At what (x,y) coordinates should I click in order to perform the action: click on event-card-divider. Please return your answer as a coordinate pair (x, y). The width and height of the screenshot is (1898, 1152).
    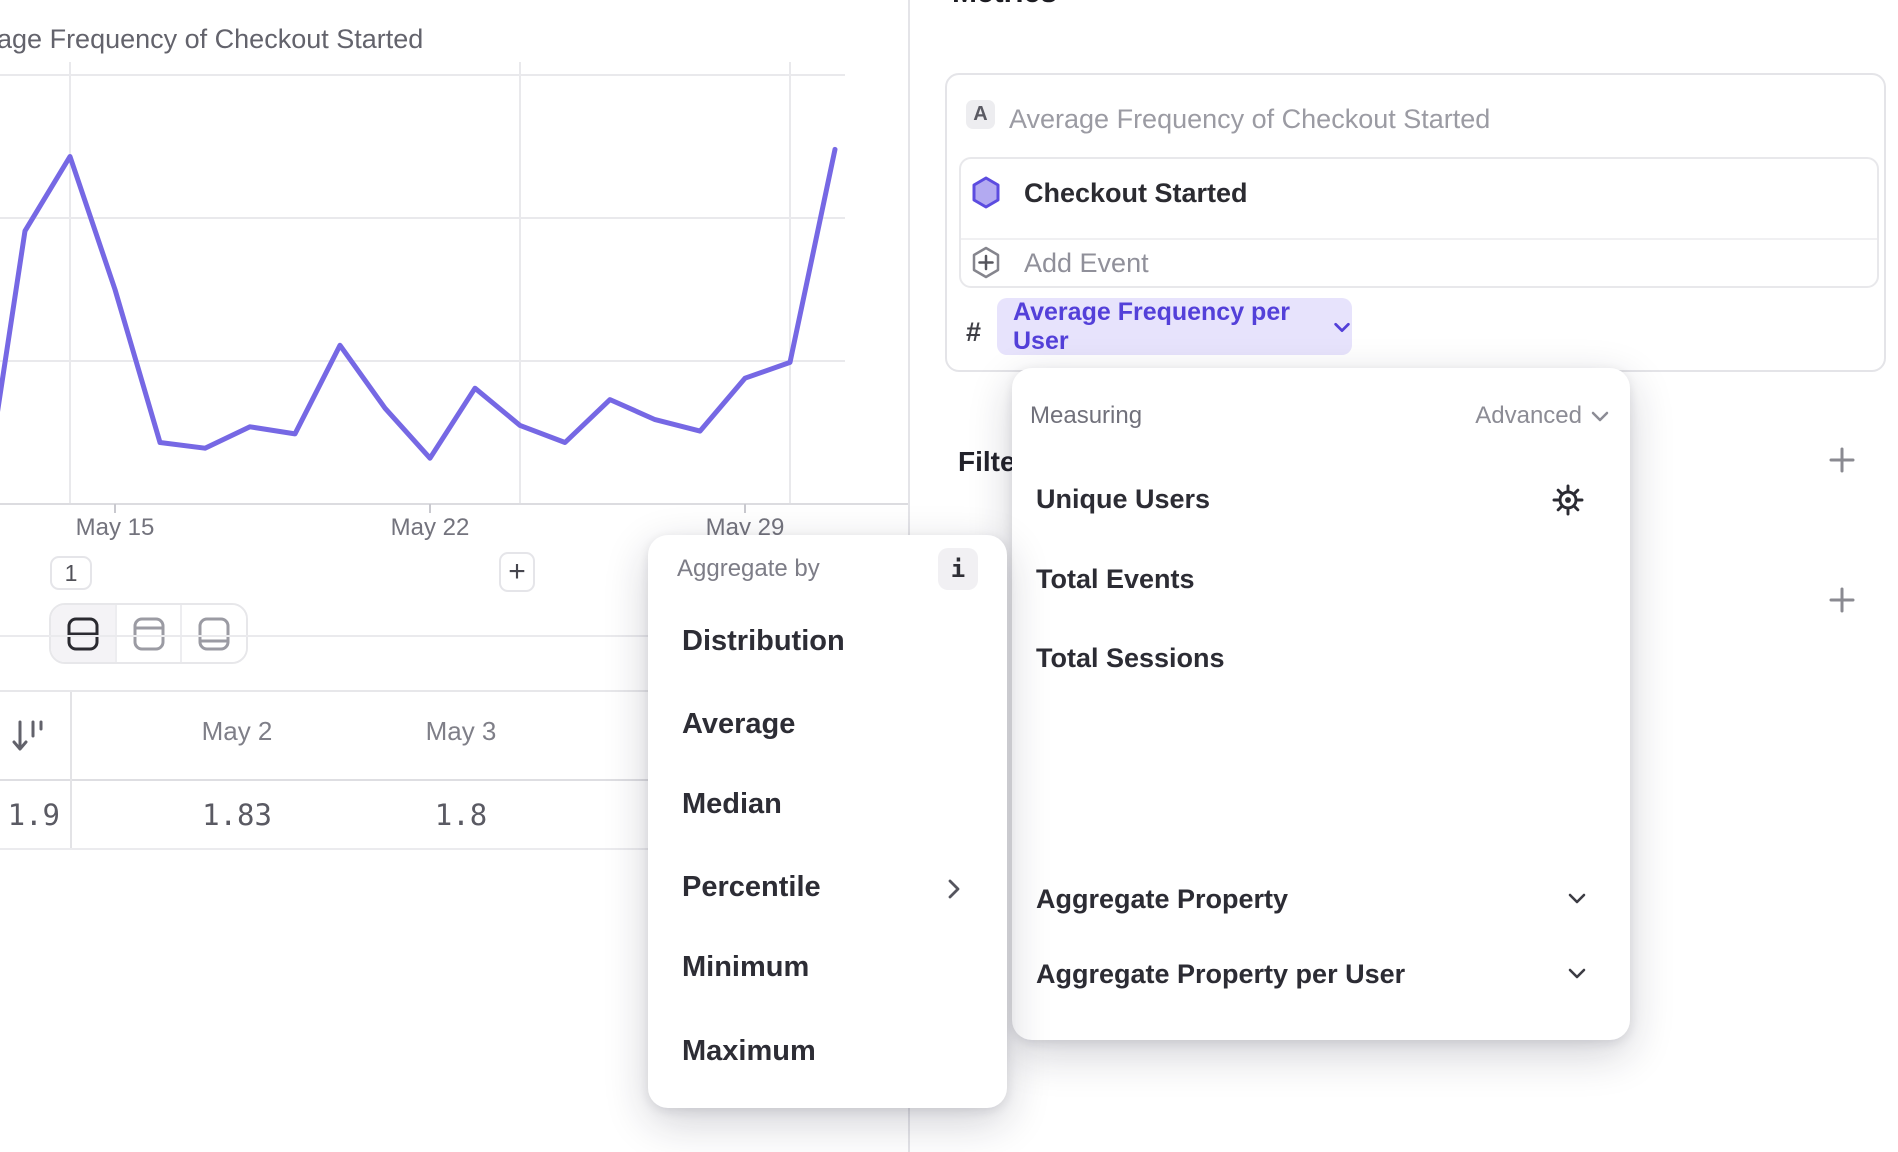
    Looking at the image, I should click on (1419, 239).